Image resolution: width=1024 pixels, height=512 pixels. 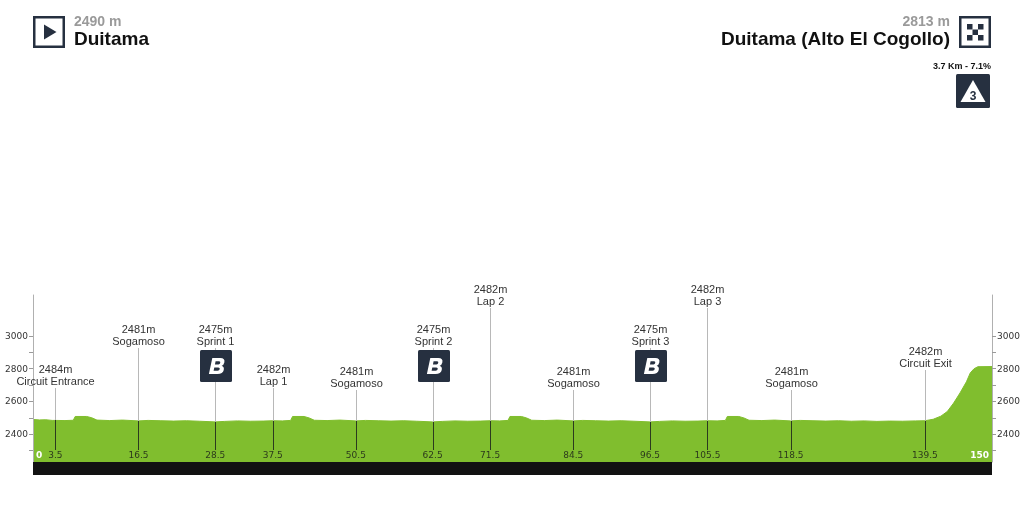 What do you see at coordinates (432, 455) in the screenshot?
I see `x-tick-label: 62.5` at bounding box center [432, 455].